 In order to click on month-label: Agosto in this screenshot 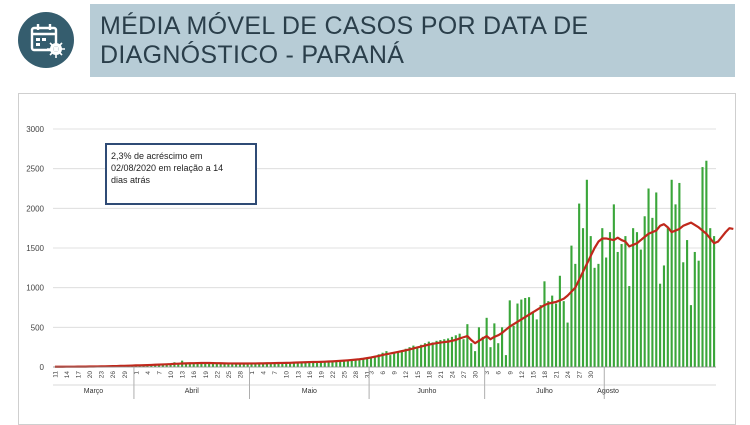, I will do `click(608, 391)`.